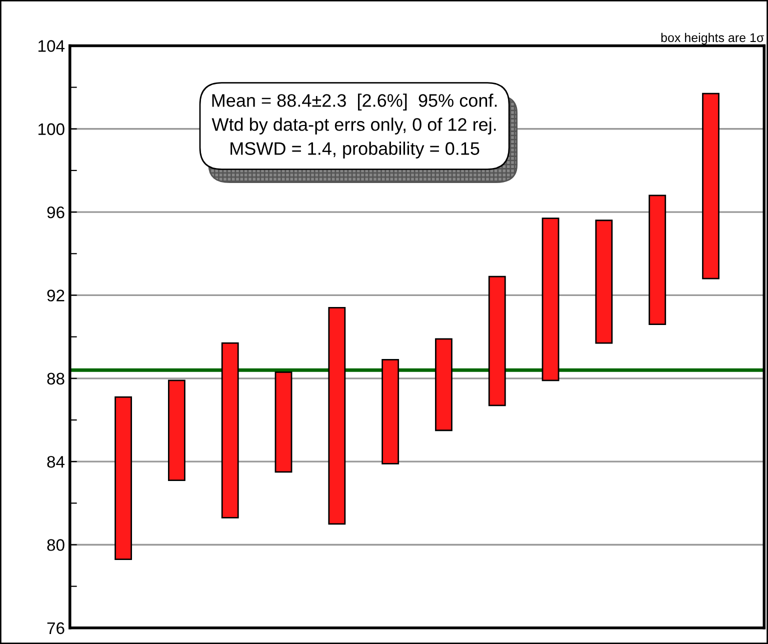  I want to click on y-tick-label: 104, so click(51, 46).